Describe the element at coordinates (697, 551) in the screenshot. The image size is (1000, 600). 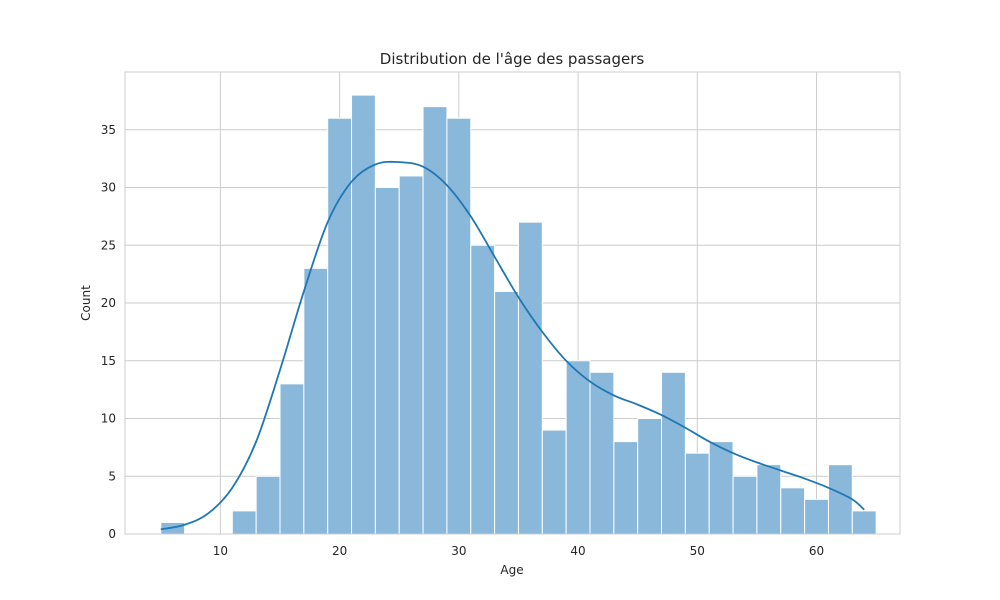
I see `x-tick-label: 50` at that location.